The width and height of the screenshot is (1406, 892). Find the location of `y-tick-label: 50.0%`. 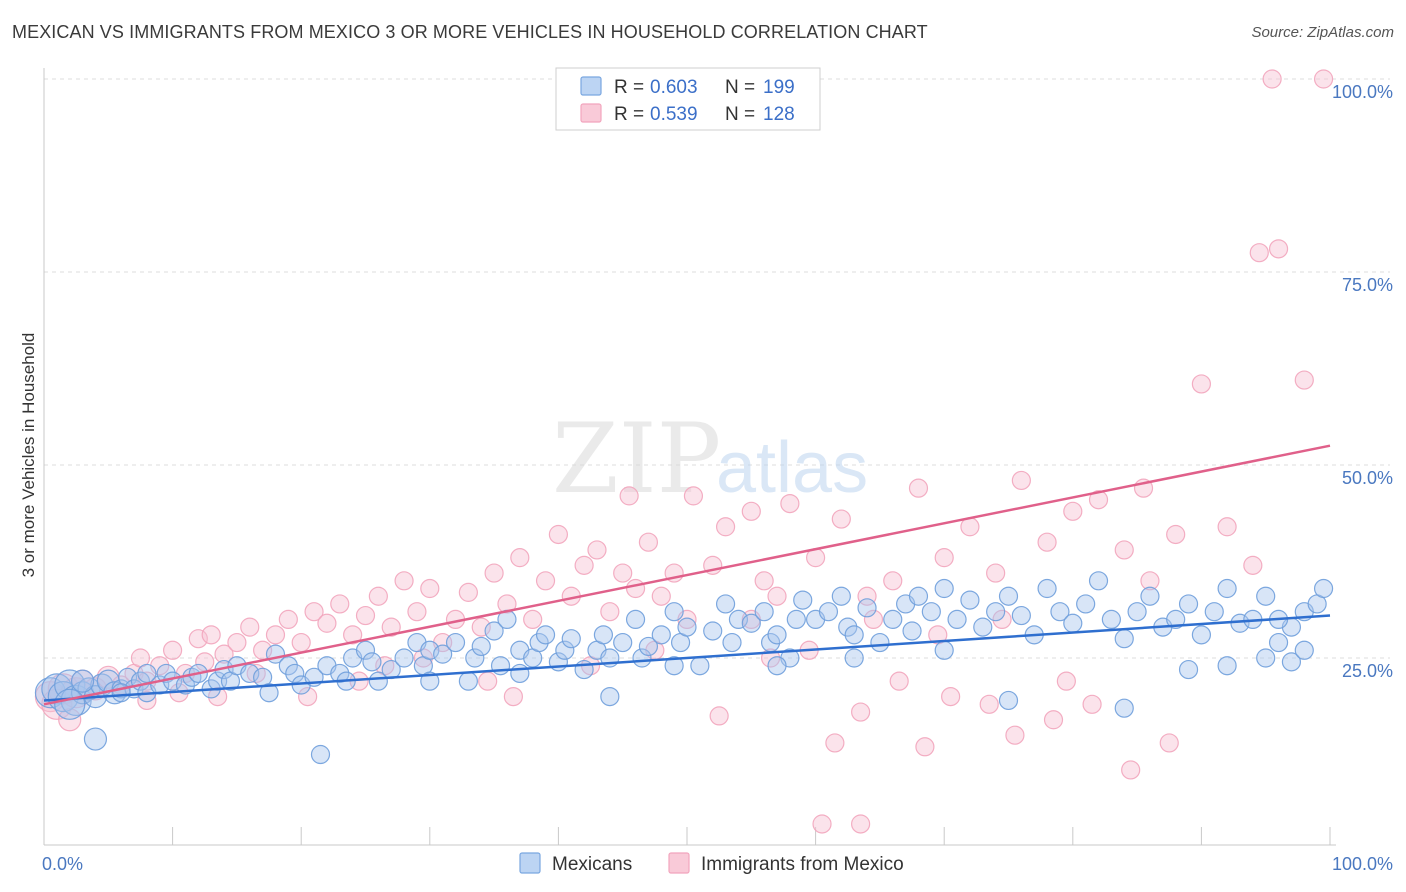

y-tick-label: 50.0% is located at coordinates (1367, 478).